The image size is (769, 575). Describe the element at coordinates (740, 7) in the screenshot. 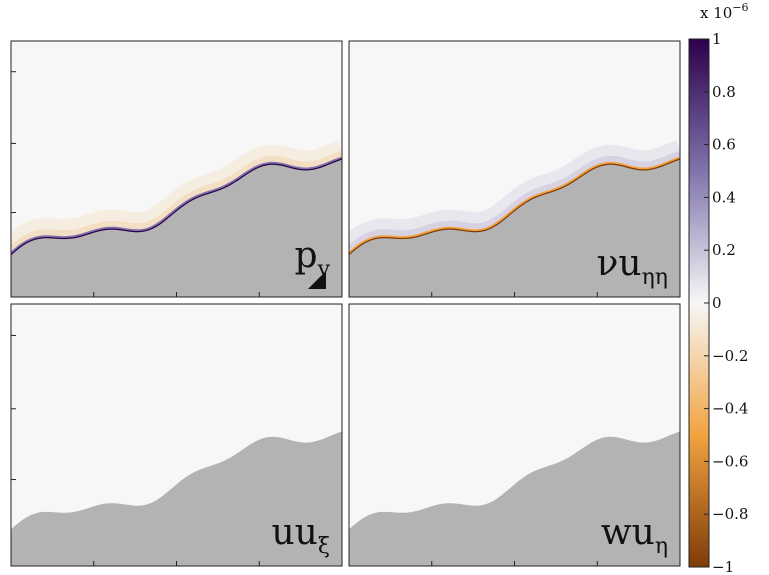

I see `colorbar-exponent-power: −6` at that location.